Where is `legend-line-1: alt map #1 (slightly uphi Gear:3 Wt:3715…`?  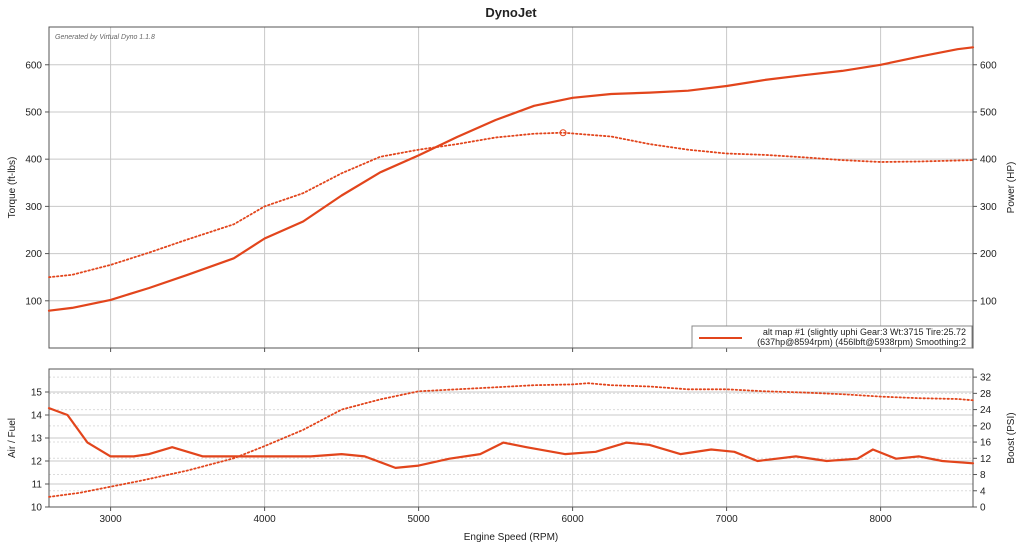 legend-line-1: alt map #1 (slightly uphi Gear:3 Wt:3715… is located at coordinates (864, 332).